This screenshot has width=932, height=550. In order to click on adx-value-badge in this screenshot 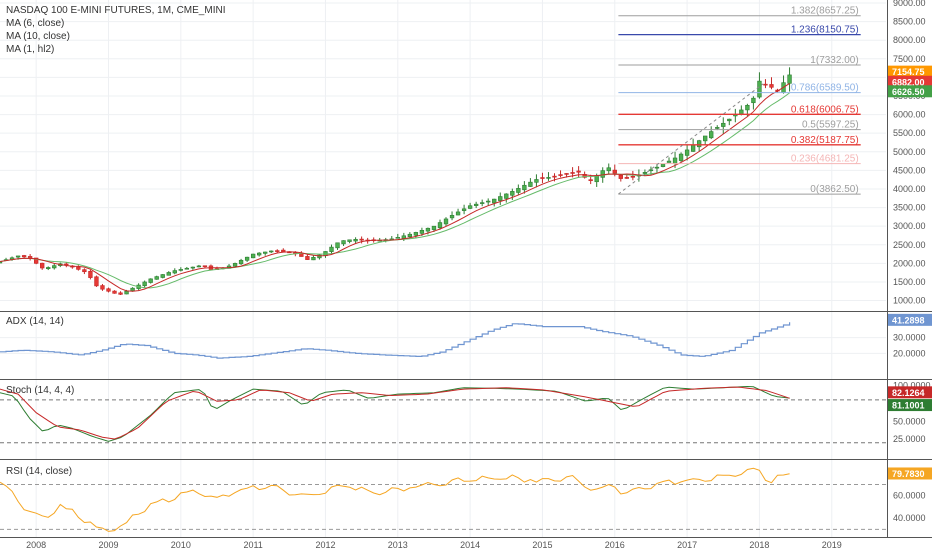, I will do `click(910, 319)`.